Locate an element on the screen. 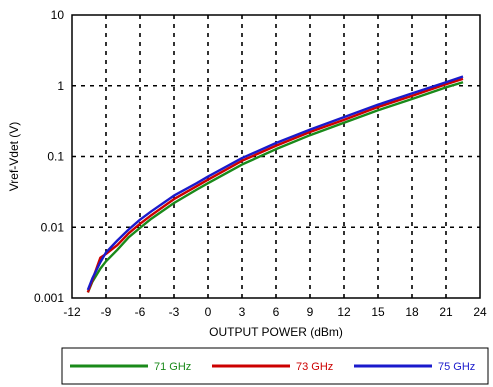 This screenshot has width=493, height=387. y-tick-labels: 0.001 0.01 0.1 1 10 is located at coordinates (49, 156).